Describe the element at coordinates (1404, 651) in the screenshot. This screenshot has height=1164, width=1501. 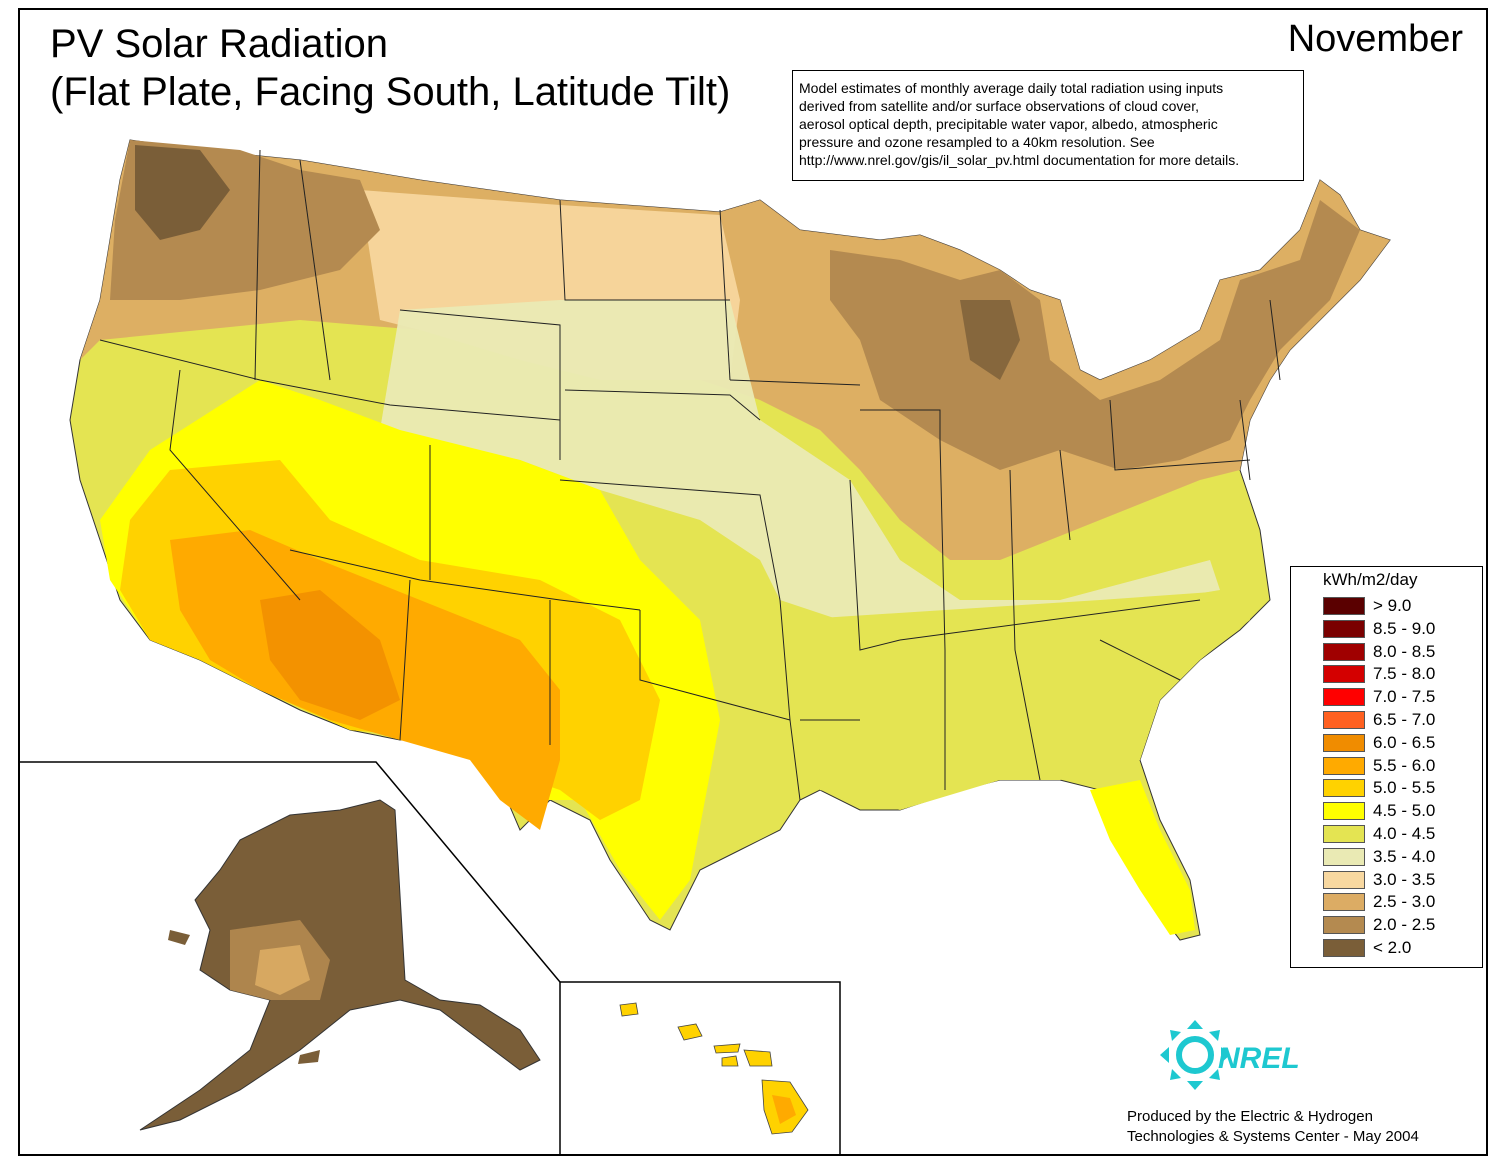
I see `legend-label: 8.0 - 8.5` at that location.